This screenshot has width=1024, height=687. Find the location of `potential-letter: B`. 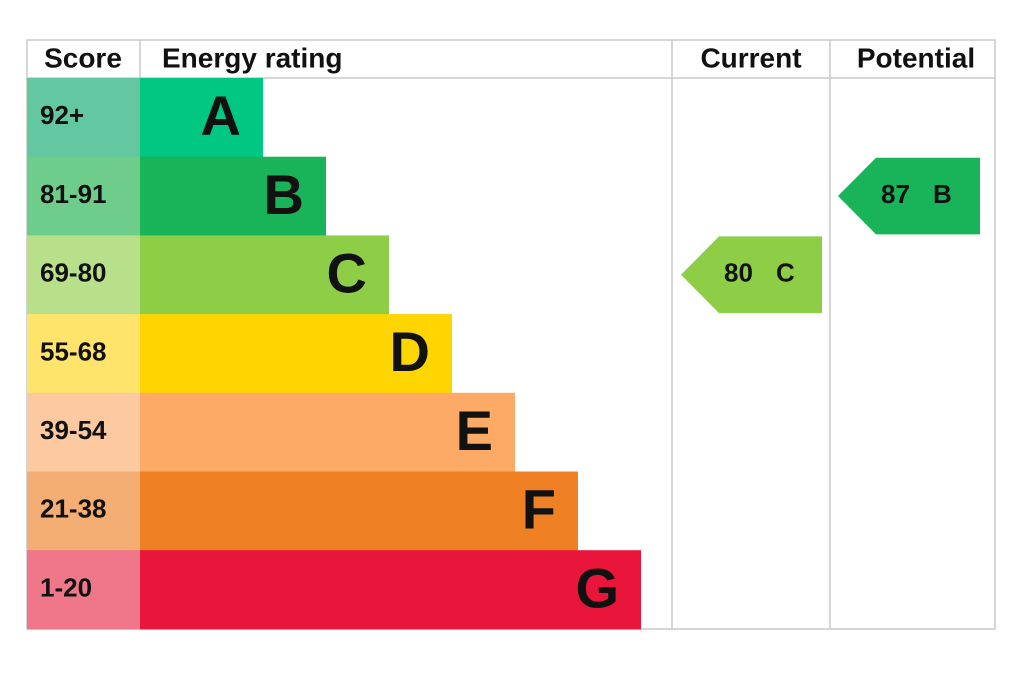

potential-letter: B is located at coordinates (942, 194).